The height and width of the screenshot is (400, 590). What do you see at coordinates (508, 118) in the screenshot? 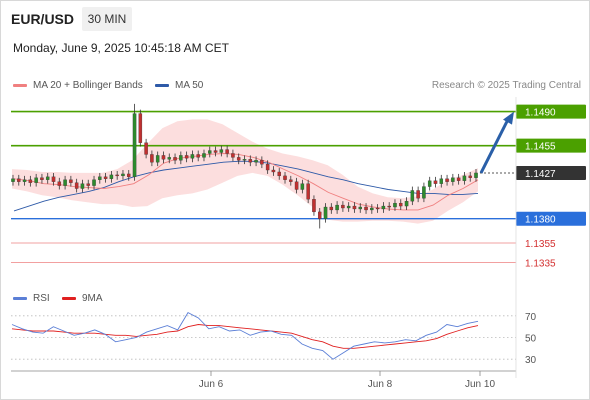
I see `arrow-head` at bounding box center [508, 118].